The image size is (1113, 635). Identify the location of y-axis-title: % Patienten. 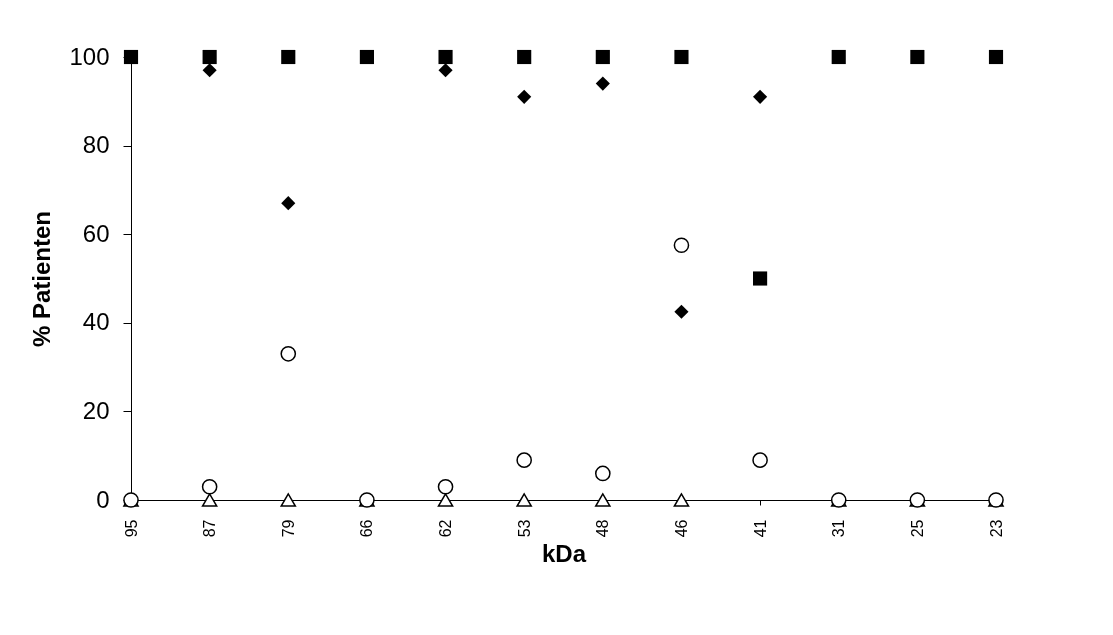
(42, 279).